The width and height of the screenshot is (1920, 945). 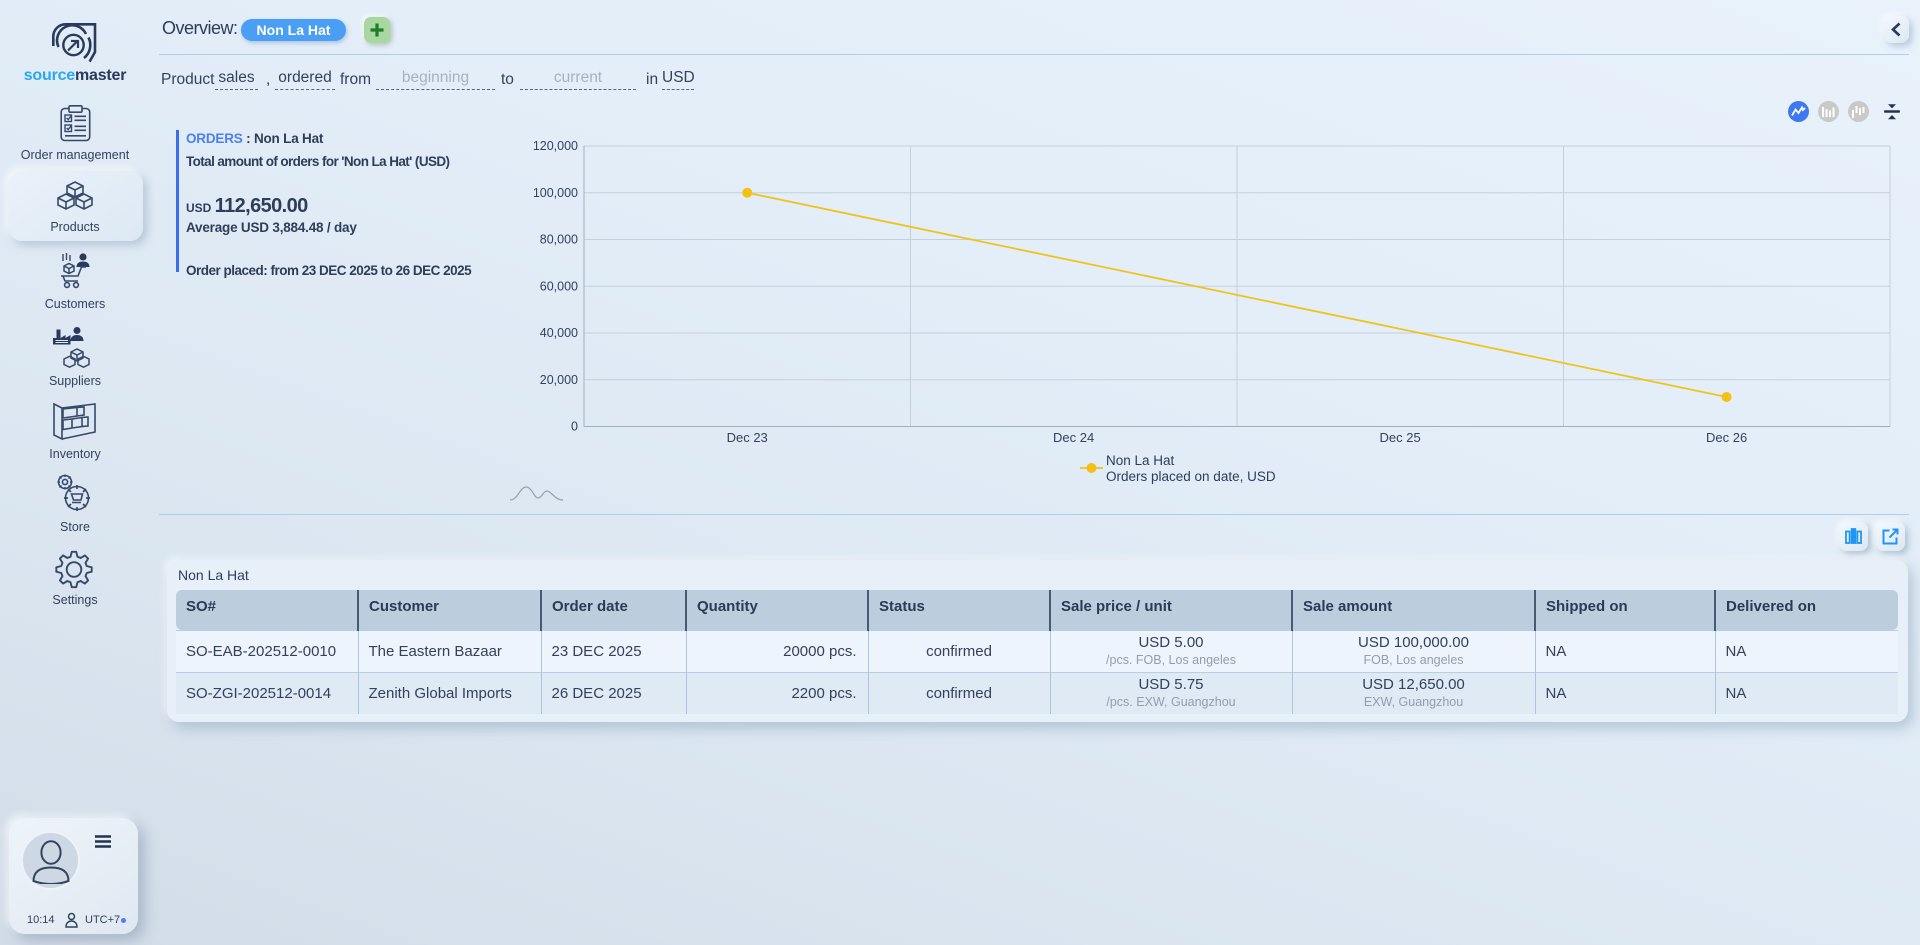 I want to click on svg-text: 20,000, so click(x=559, y=380).